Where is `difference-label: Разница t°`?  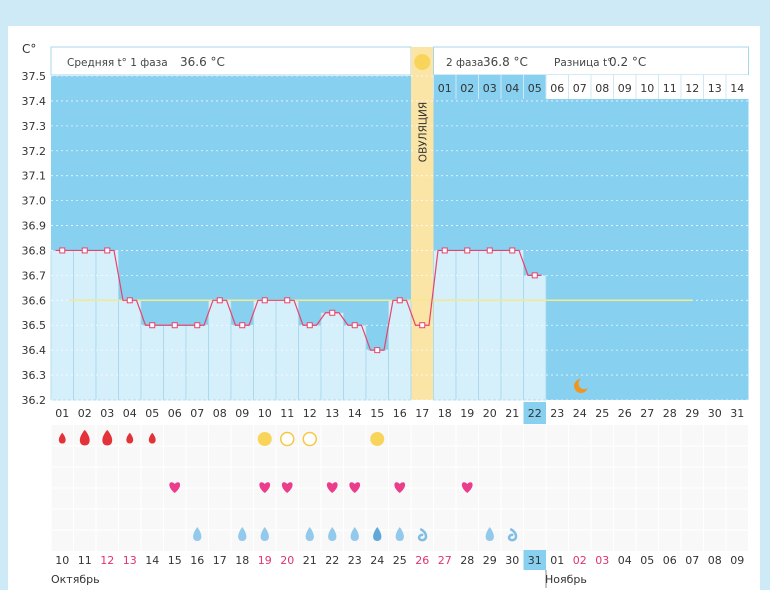 difference-label: Разница t° is located at coordinates (583, 63).